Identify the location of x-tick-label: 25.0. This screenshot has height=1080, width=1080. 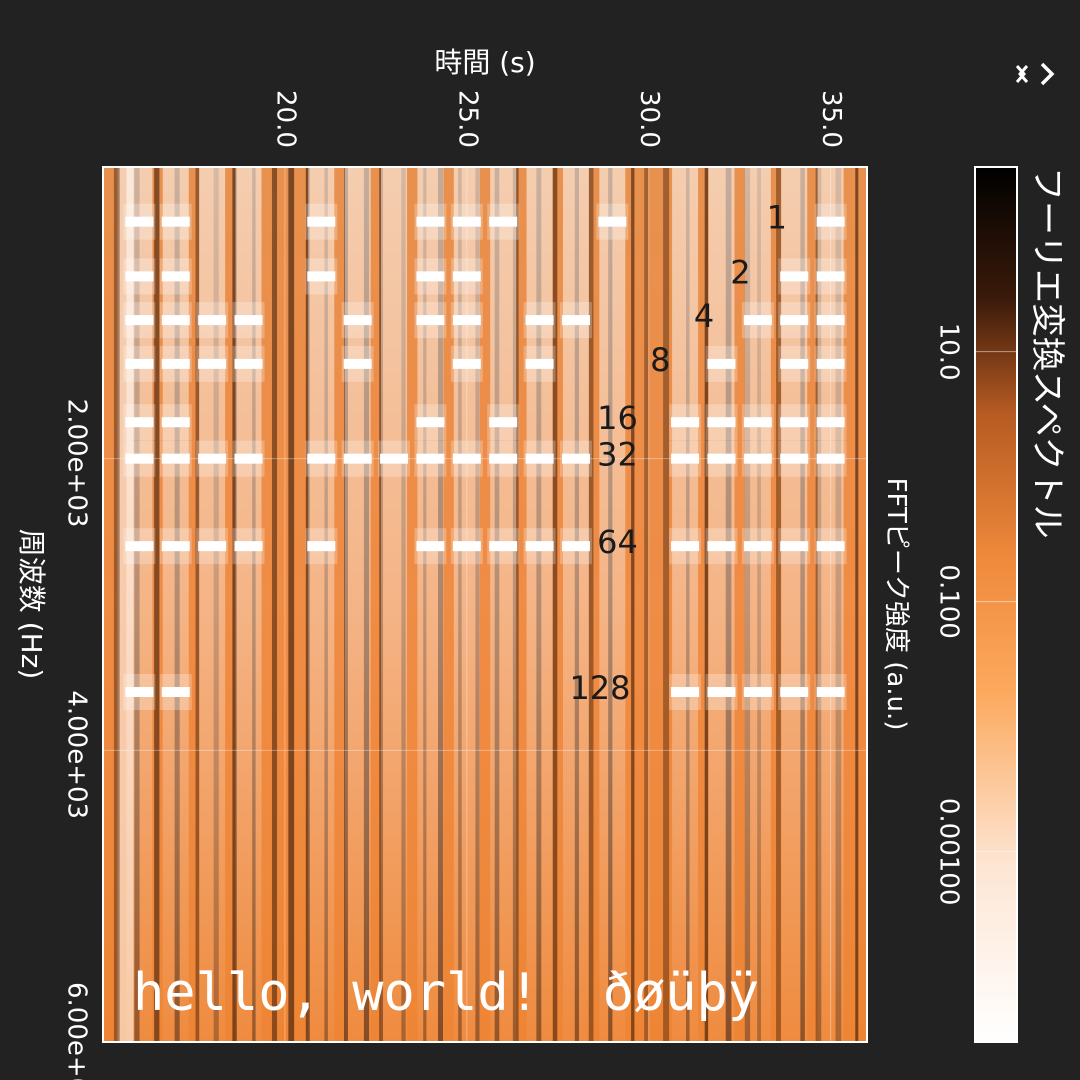
(467, 119).